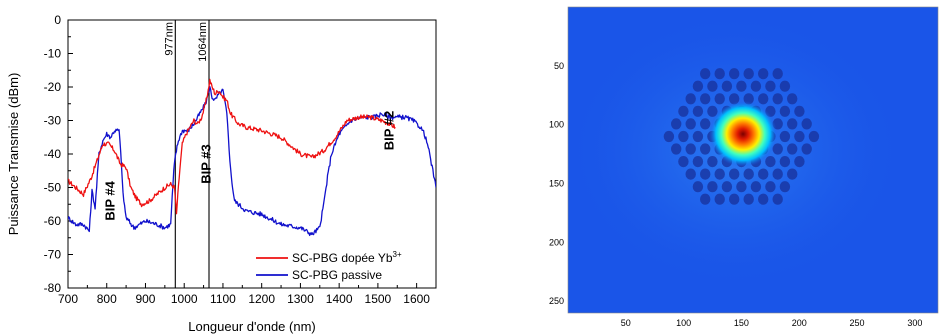 This screenshot has width=946, height=334. Describe the element at coordinates (378, 299) in the screenshot. I see `x-tick-label: 1500` at that location.